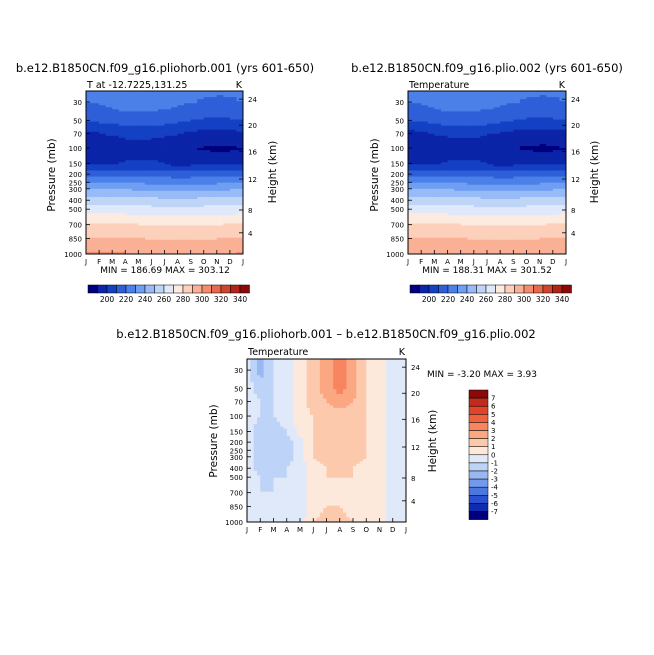 This screenshot has width=654, height=655. Describe the element at coordinates (126, 299) in the screenshot. I see `colorbar-label: 220` at that location.